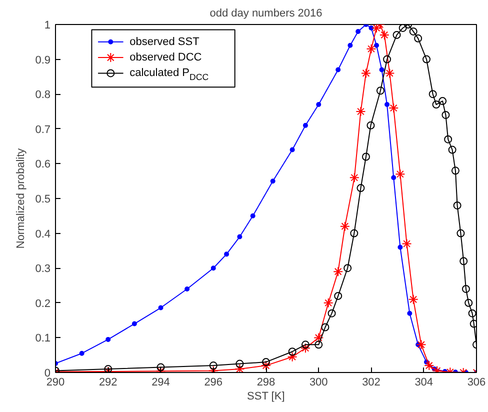 The height and width of the screenshot is (412, 488). I want to click on y-tick-label: 0.6, so click(43, 164).